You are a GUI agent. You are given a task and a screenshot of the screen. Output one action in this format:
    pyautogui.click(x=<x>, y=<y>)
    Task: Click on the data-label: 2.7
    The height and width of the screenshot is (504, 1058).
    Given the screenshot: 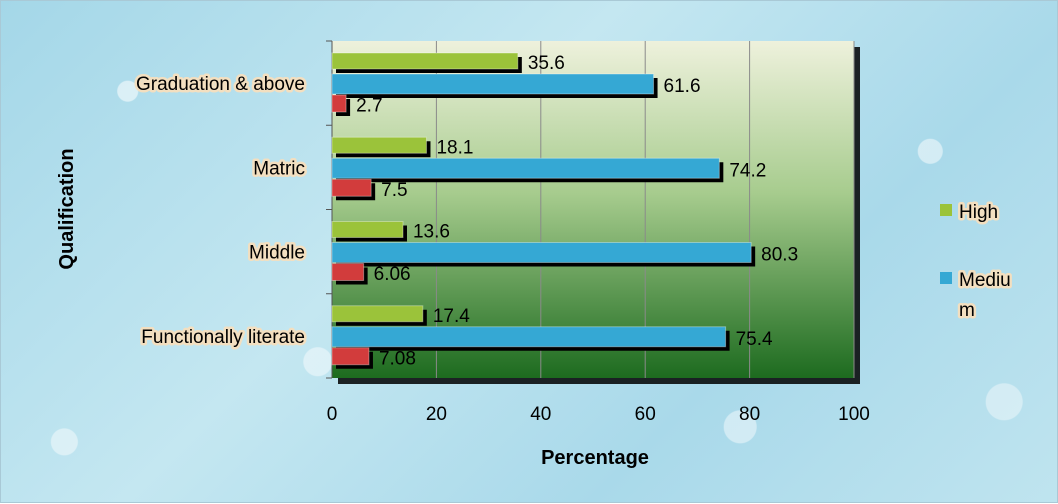 What is the action you would take?
    pyautogui.click(x=369, y=106)
    